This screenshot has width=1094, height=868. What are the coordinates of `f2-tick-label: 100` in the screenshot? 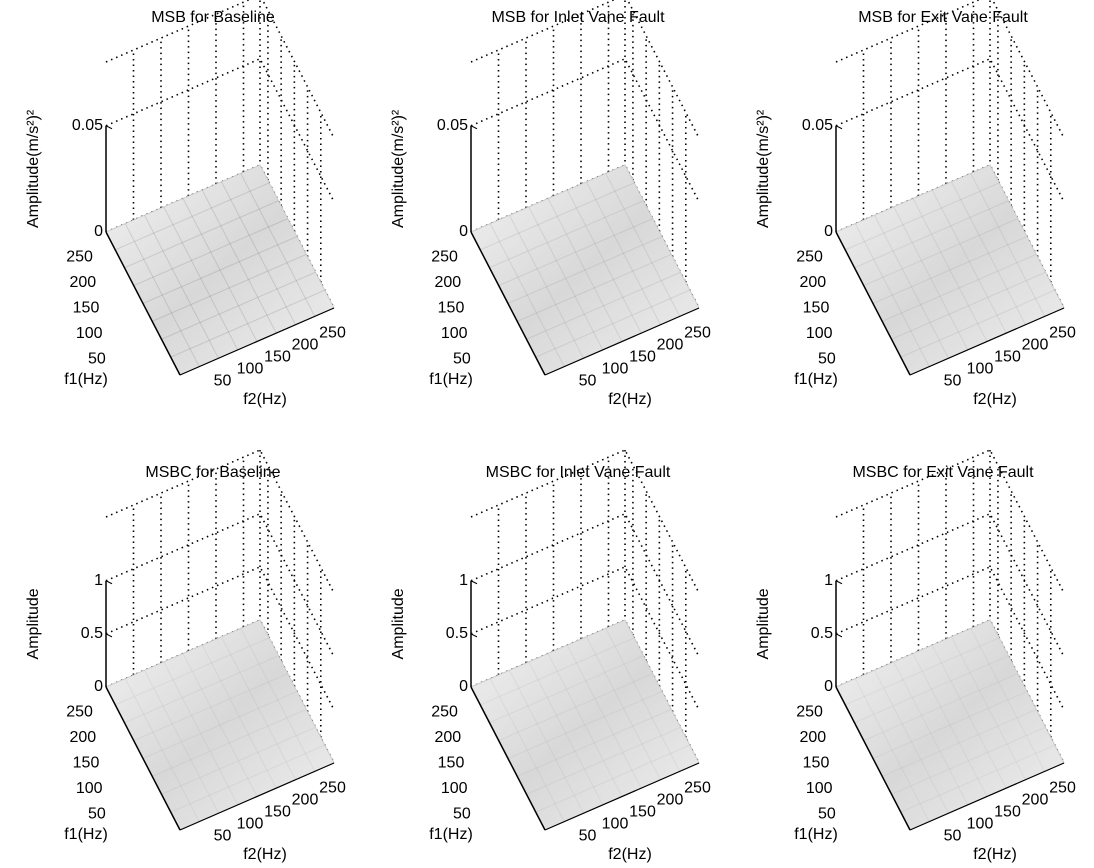 It's located at (980, 368).